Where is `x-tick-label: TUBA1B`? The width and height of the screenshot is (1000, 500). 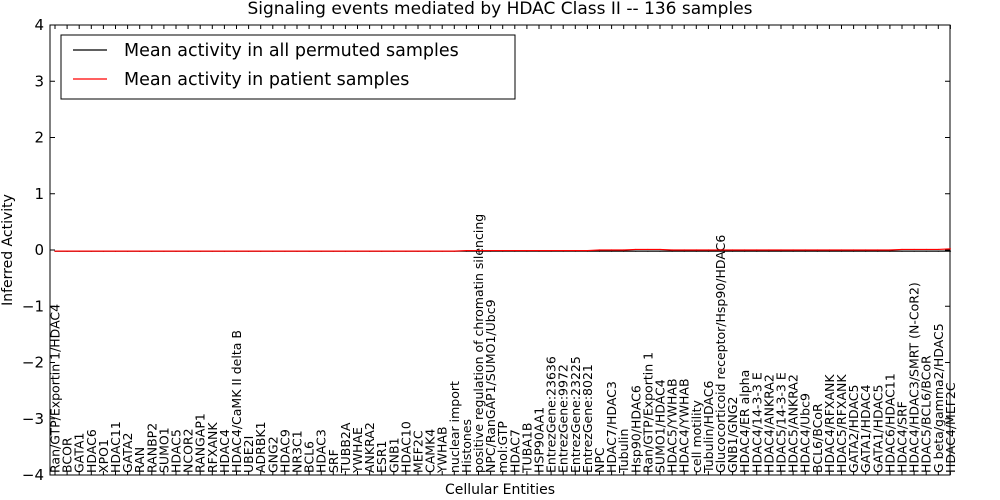
x-tick-label: TUBA1B is located at coordinates (526, 448).